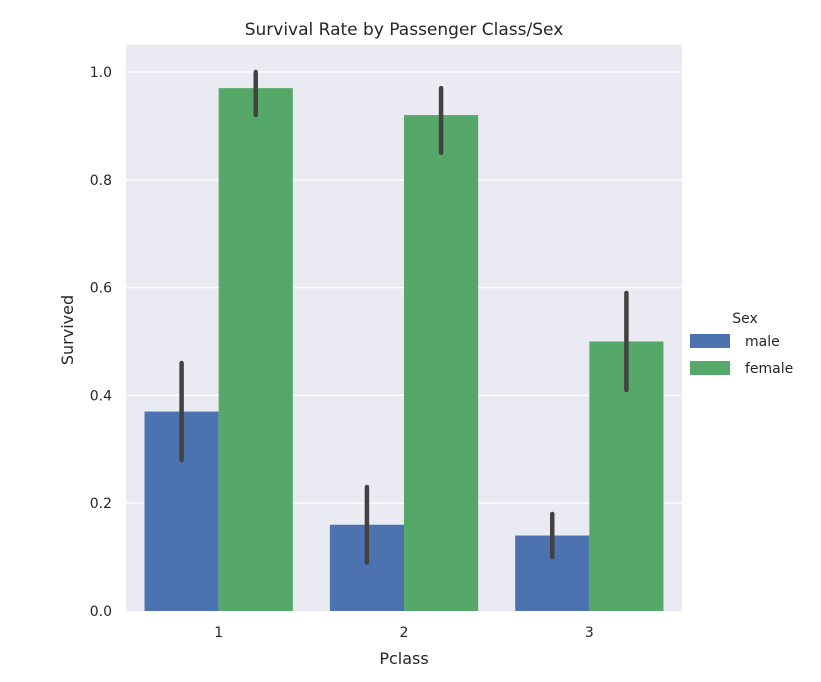 The width and height of the screenshot is (821, 682). I want to click on y-tick-label: 0.6, so click(101, 289).